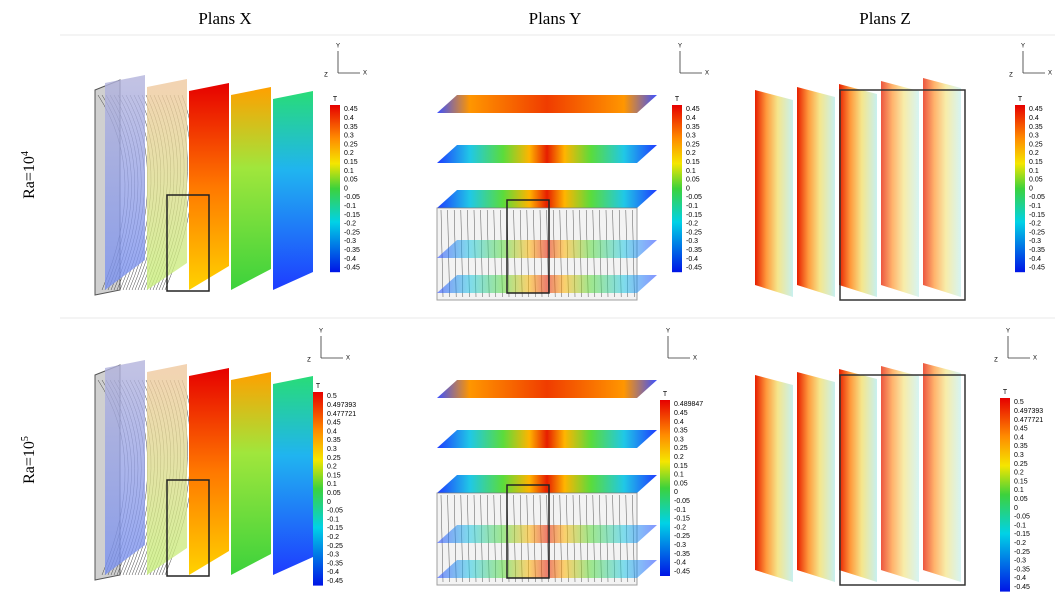  Describe the element at coordinates (341, 405) in the screenshot. I see `legend-label: 0.497393` at that location.